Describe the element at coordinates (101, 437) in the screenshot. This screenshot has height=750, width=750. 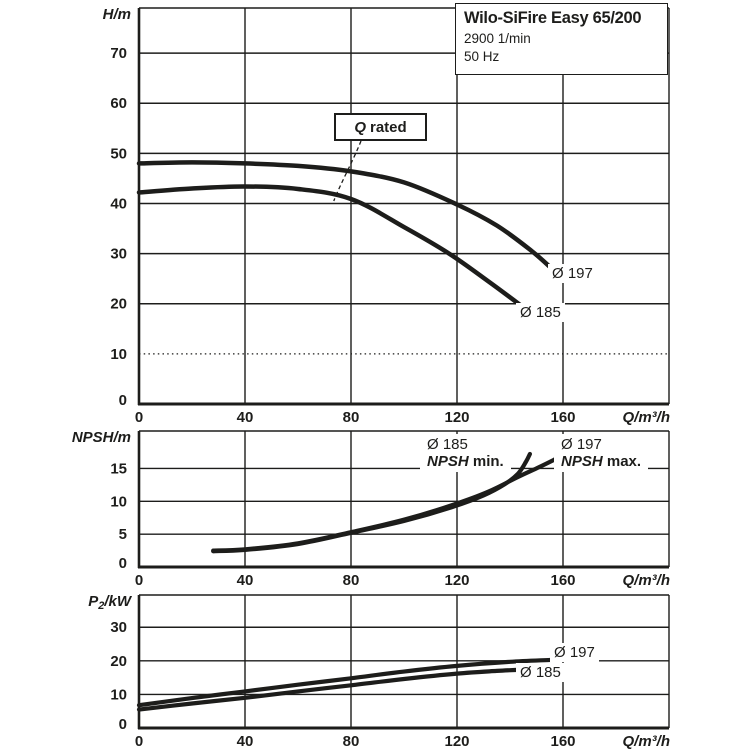
I see `y-axis-label: NPSH/m` at that location.